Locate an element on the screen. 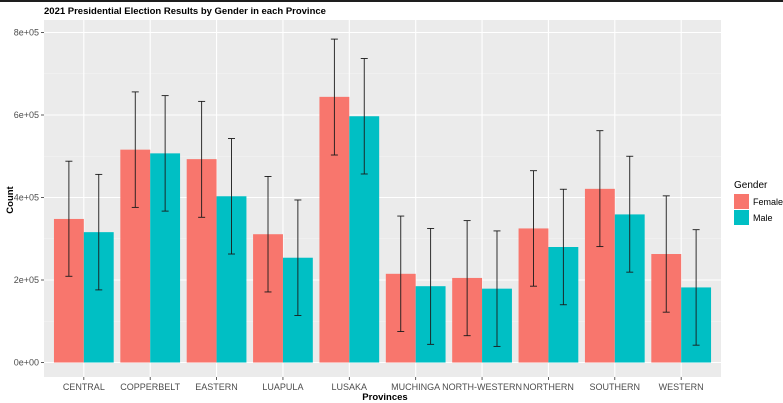 This screenshot has height=403, width=783. legend-label-male: Male is located at coordinates (763, 218).